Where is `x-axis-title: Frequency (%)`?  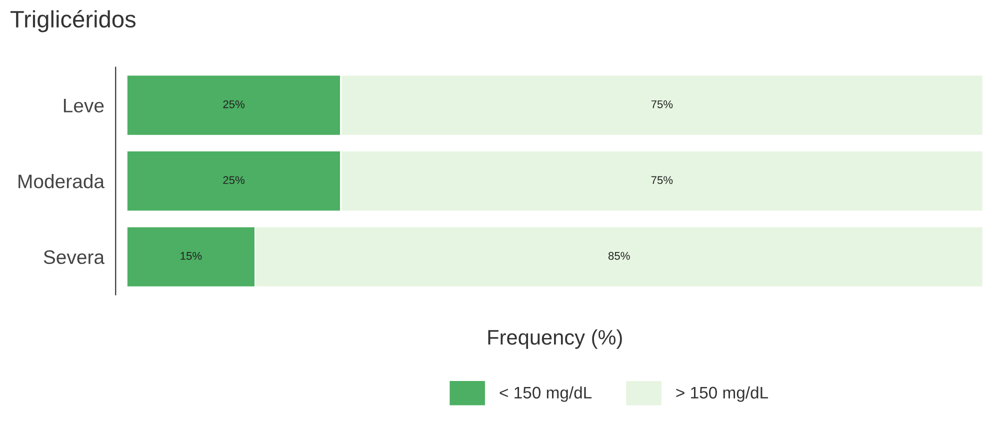
x-axis-title: Frequency (%) is located at coordinates (555, 339).